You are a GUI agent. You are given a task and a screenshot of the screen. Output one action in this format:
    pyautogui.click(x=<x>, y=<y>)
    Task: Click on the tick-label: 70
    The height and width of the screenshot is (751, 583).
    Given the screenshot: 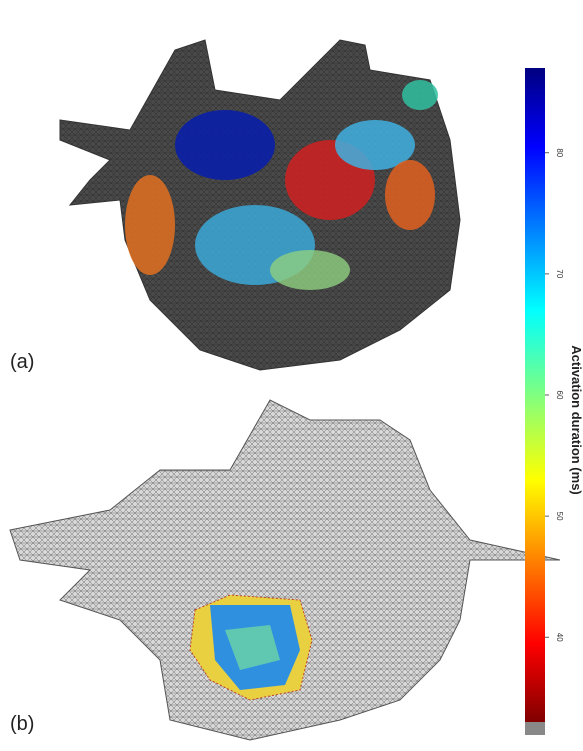 What is the action you would take?
    pyautogui.click(x=559, y=273)
    